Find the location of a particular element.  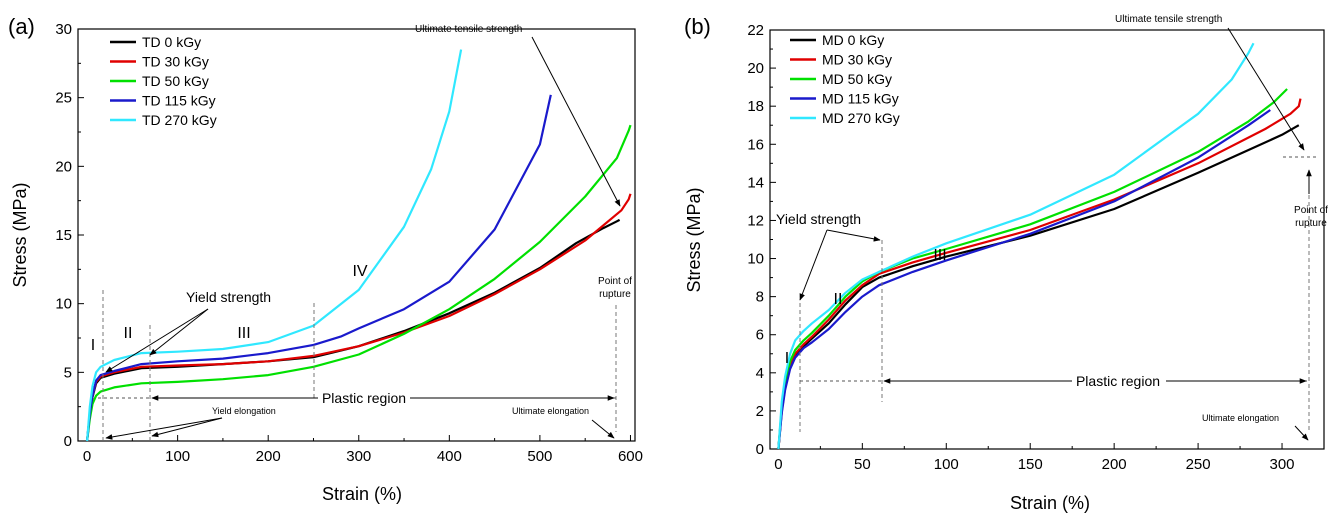

ultimate-tensile-strength-arrow-b is located at coordinates (1266, 89).